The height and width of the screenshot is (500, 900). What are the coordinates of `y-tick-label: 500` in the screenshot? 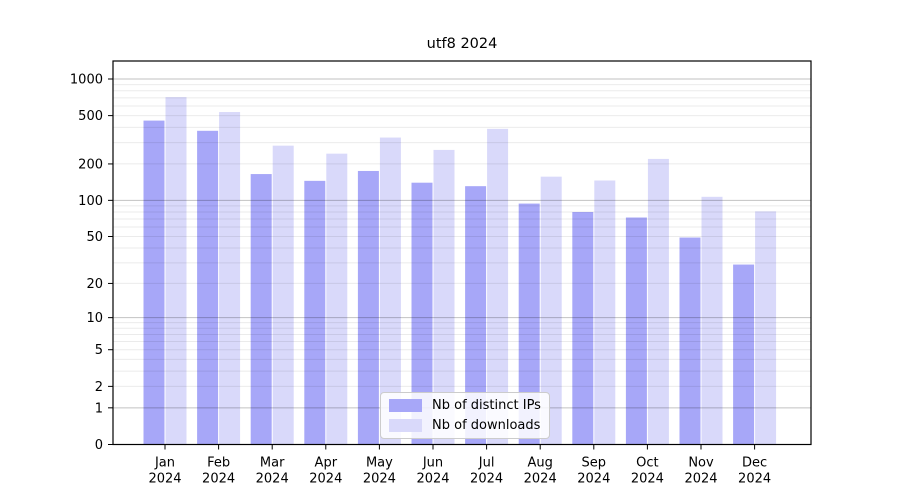 It's located at (90, 116).